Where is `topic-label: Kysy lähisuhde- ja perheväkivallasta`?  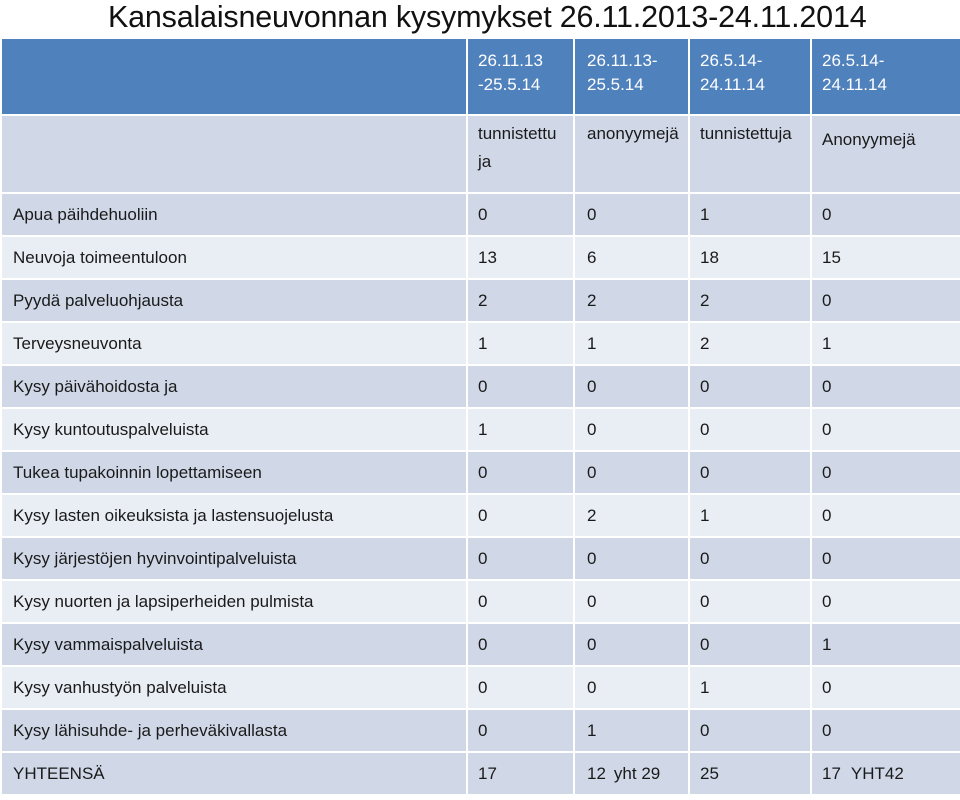
topic-label: Kysy lähisuhde- ja perheväkivallasta is located at coordinates (234, 730).